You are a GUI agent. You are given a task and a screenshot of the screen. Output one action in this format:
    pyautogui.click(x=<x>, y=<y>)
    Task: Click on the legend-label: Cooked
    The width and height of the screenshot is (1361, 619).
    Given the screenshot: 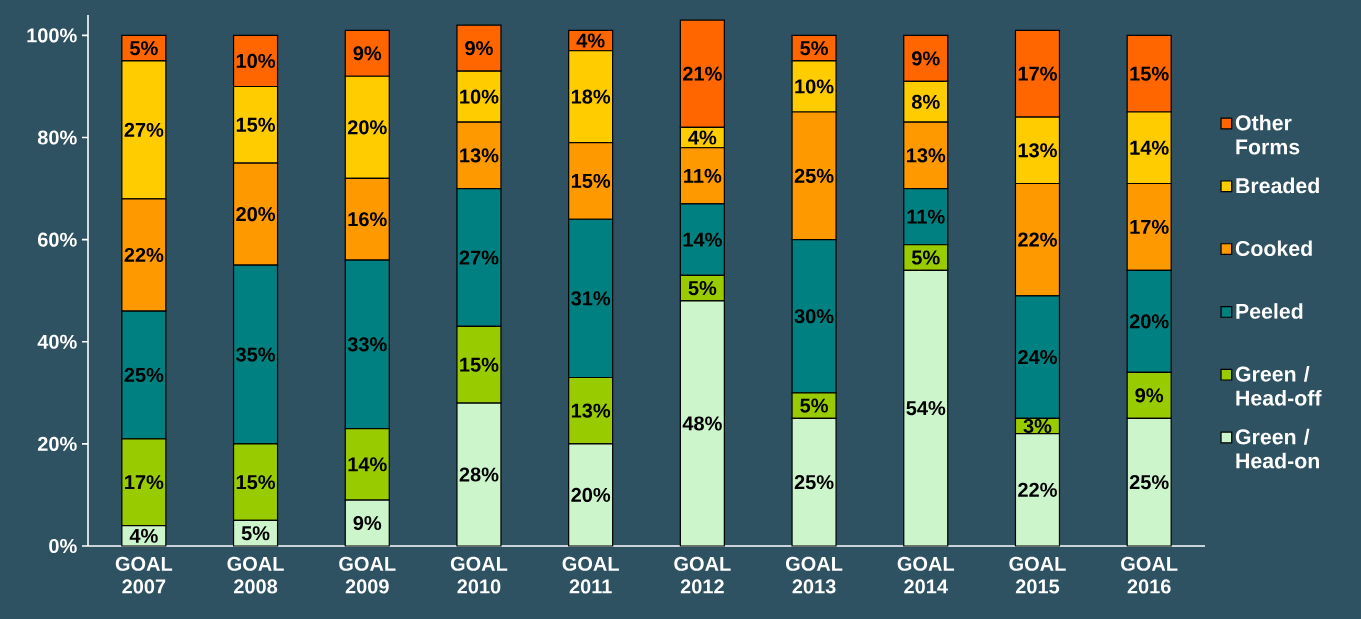 What is the action you would take?
    pyautogui.click(x=1273, y=248)
    